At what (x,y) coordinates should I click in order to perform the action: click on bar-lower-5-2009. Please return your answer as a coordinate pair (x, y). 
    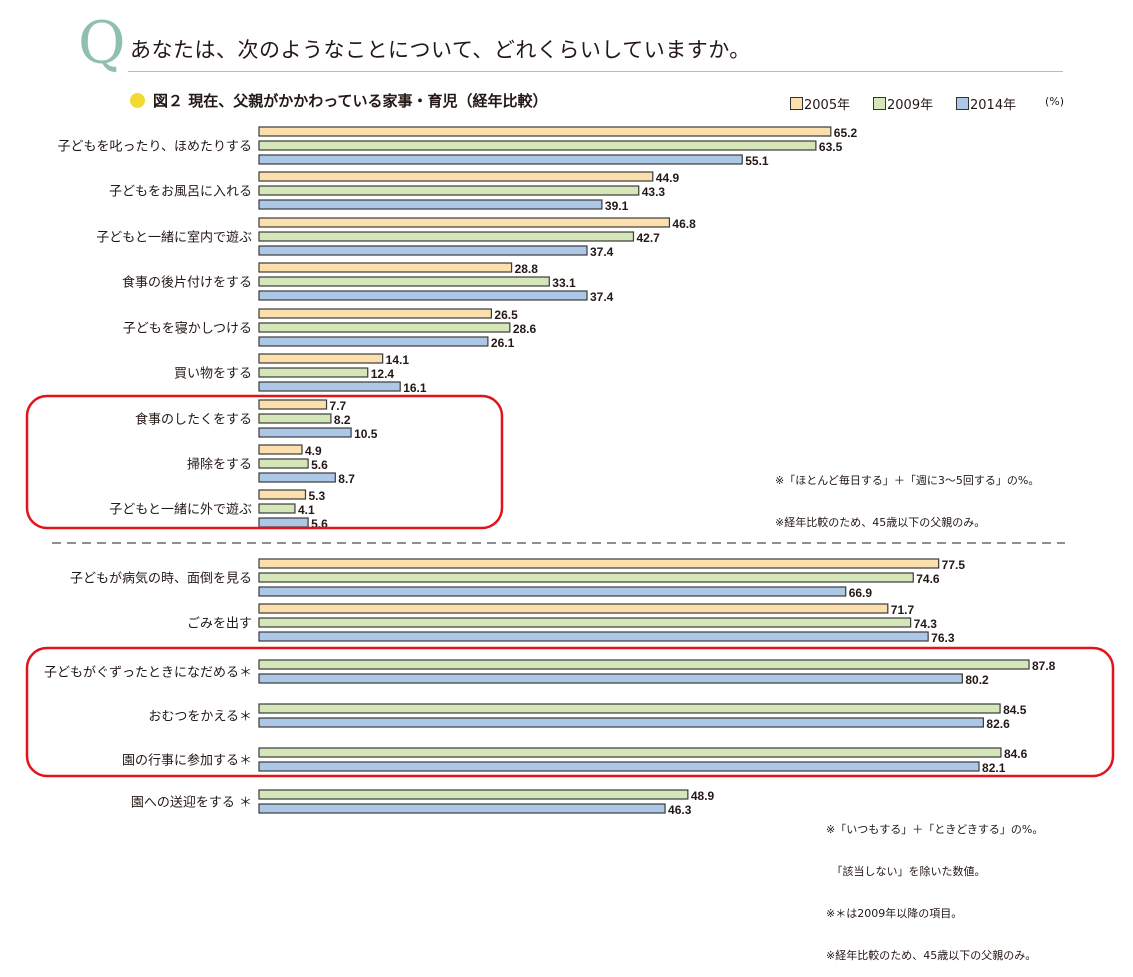
    Looking at the image, I should click on (473, 794).